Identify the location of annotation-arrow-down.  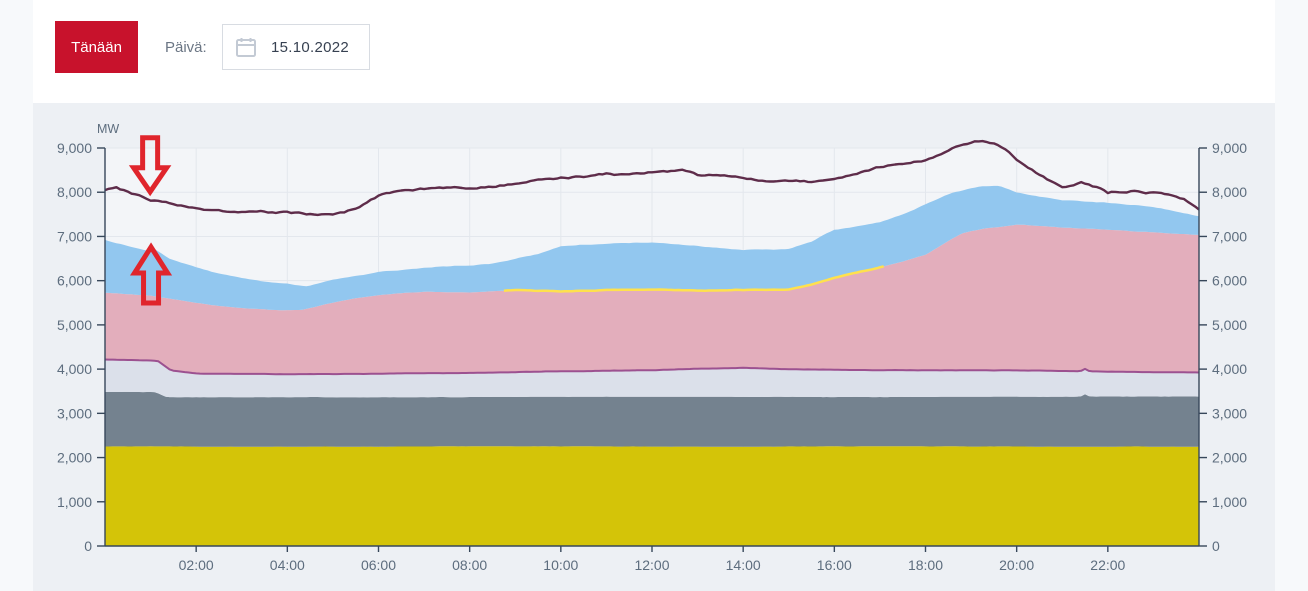
(150, 166).